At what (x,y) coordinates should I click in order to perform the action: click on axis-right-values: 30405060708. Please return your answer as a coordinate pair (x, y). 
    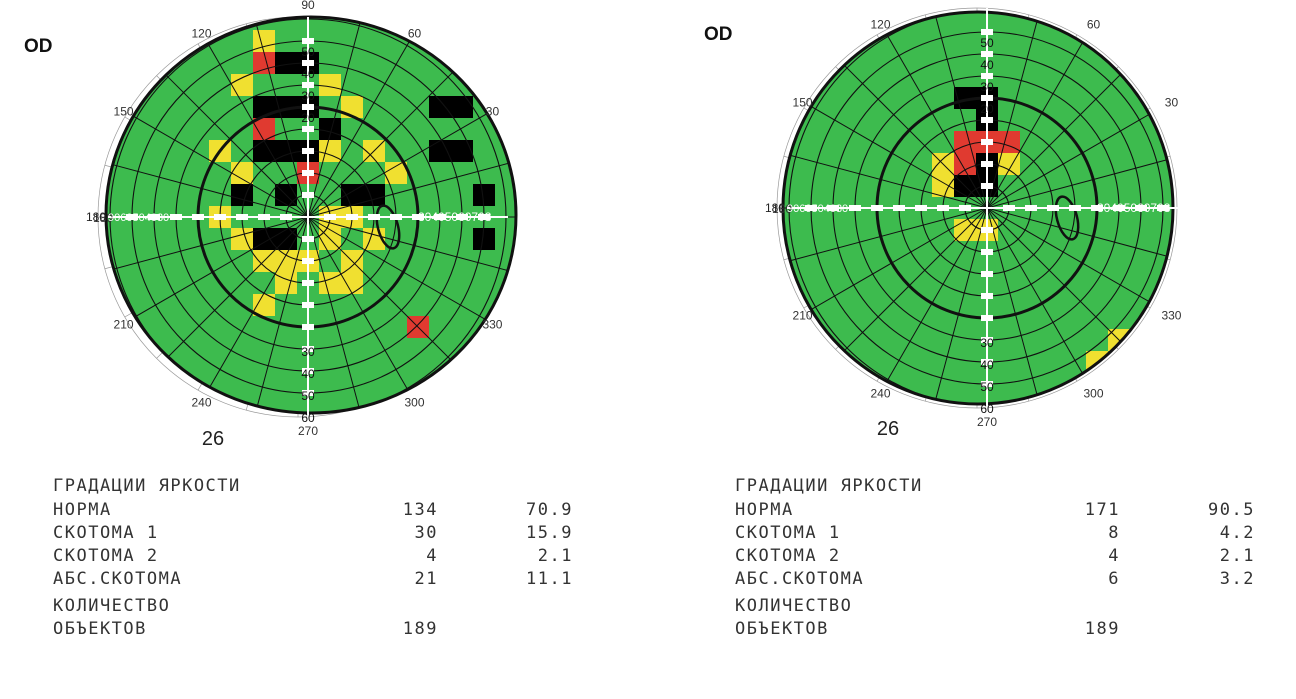
    Looking at the image, I should click on (455, 217).